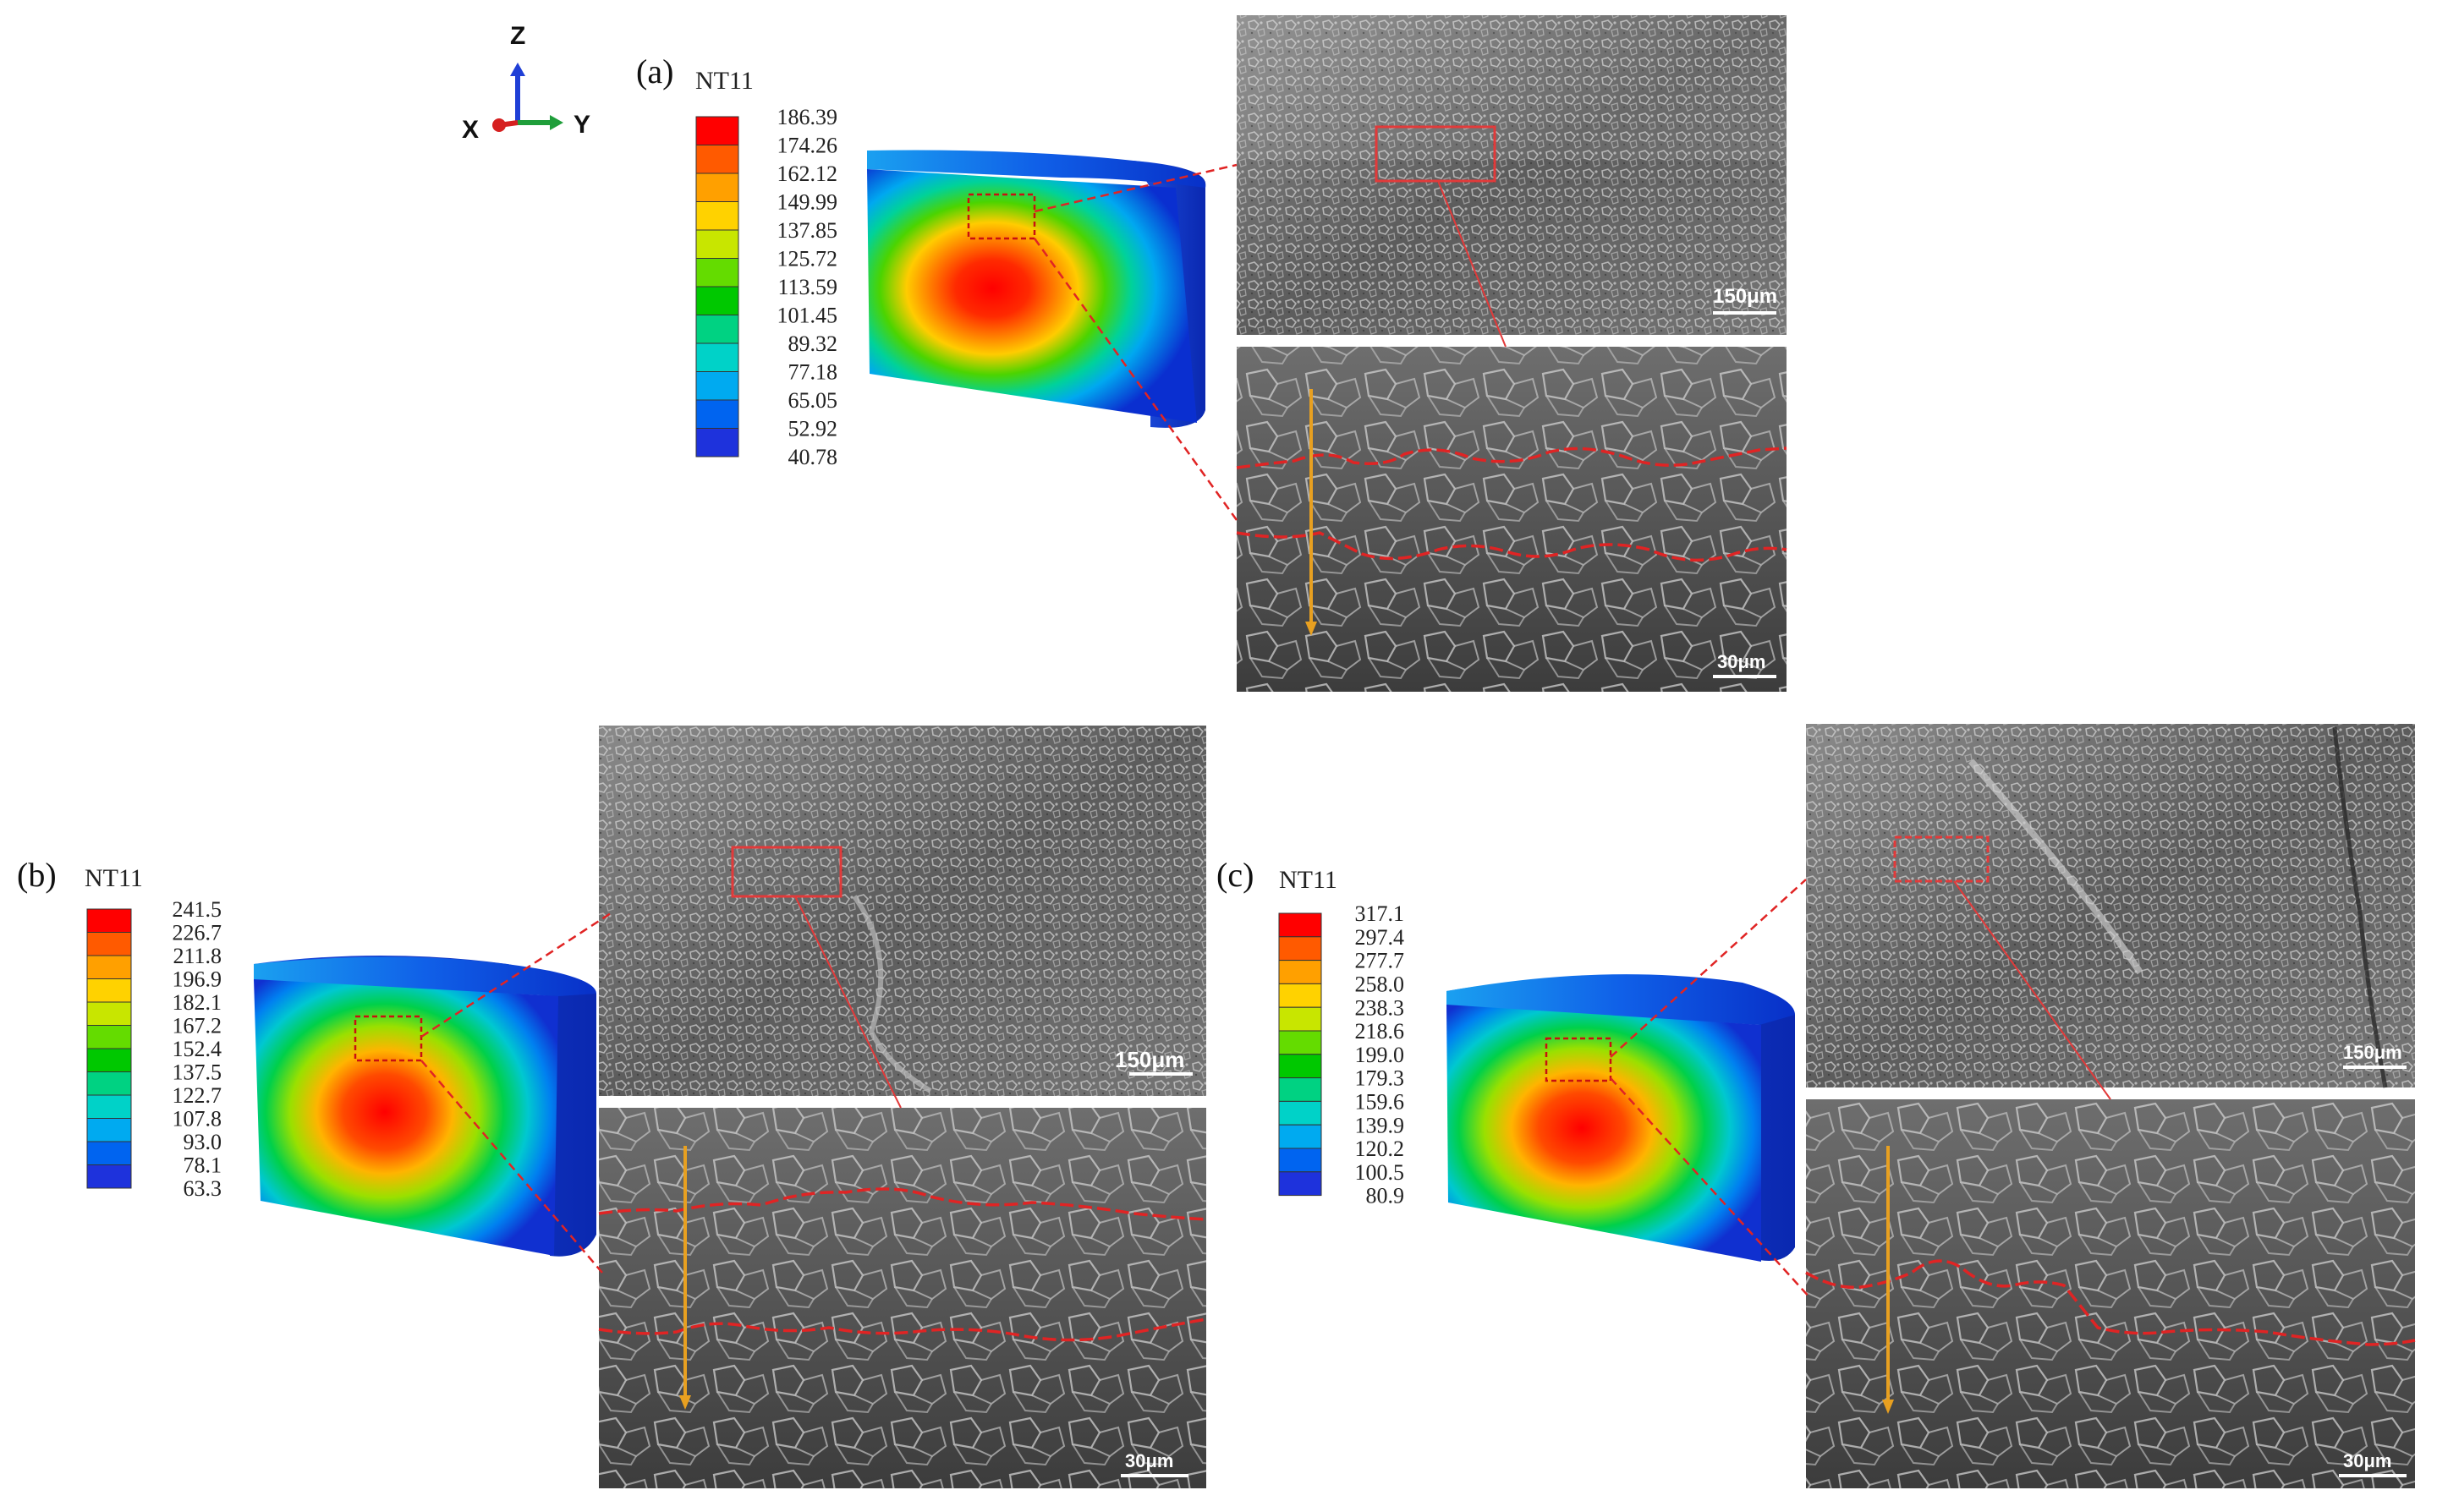  What do you see at coordinates (807, 287) in the screenshot?
I see `colorbar-tick-label: 113.59` at bounding box center [807, 287].